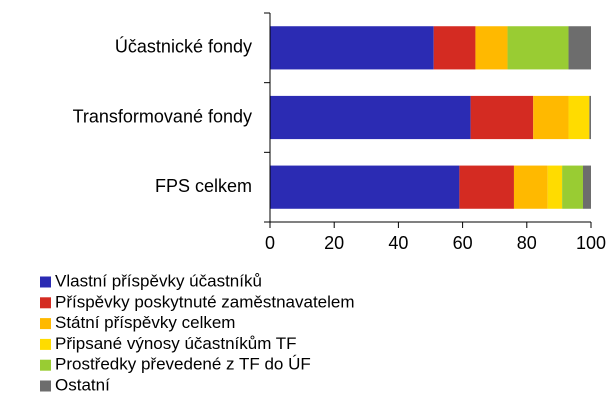 The width and height of the screenshot is (612, 415). What do you see at coordinates (176, 343) in the screenshot?
I see `legend-label: Připsané výnosy účastníkům TF` at bounding box center [176, 343].